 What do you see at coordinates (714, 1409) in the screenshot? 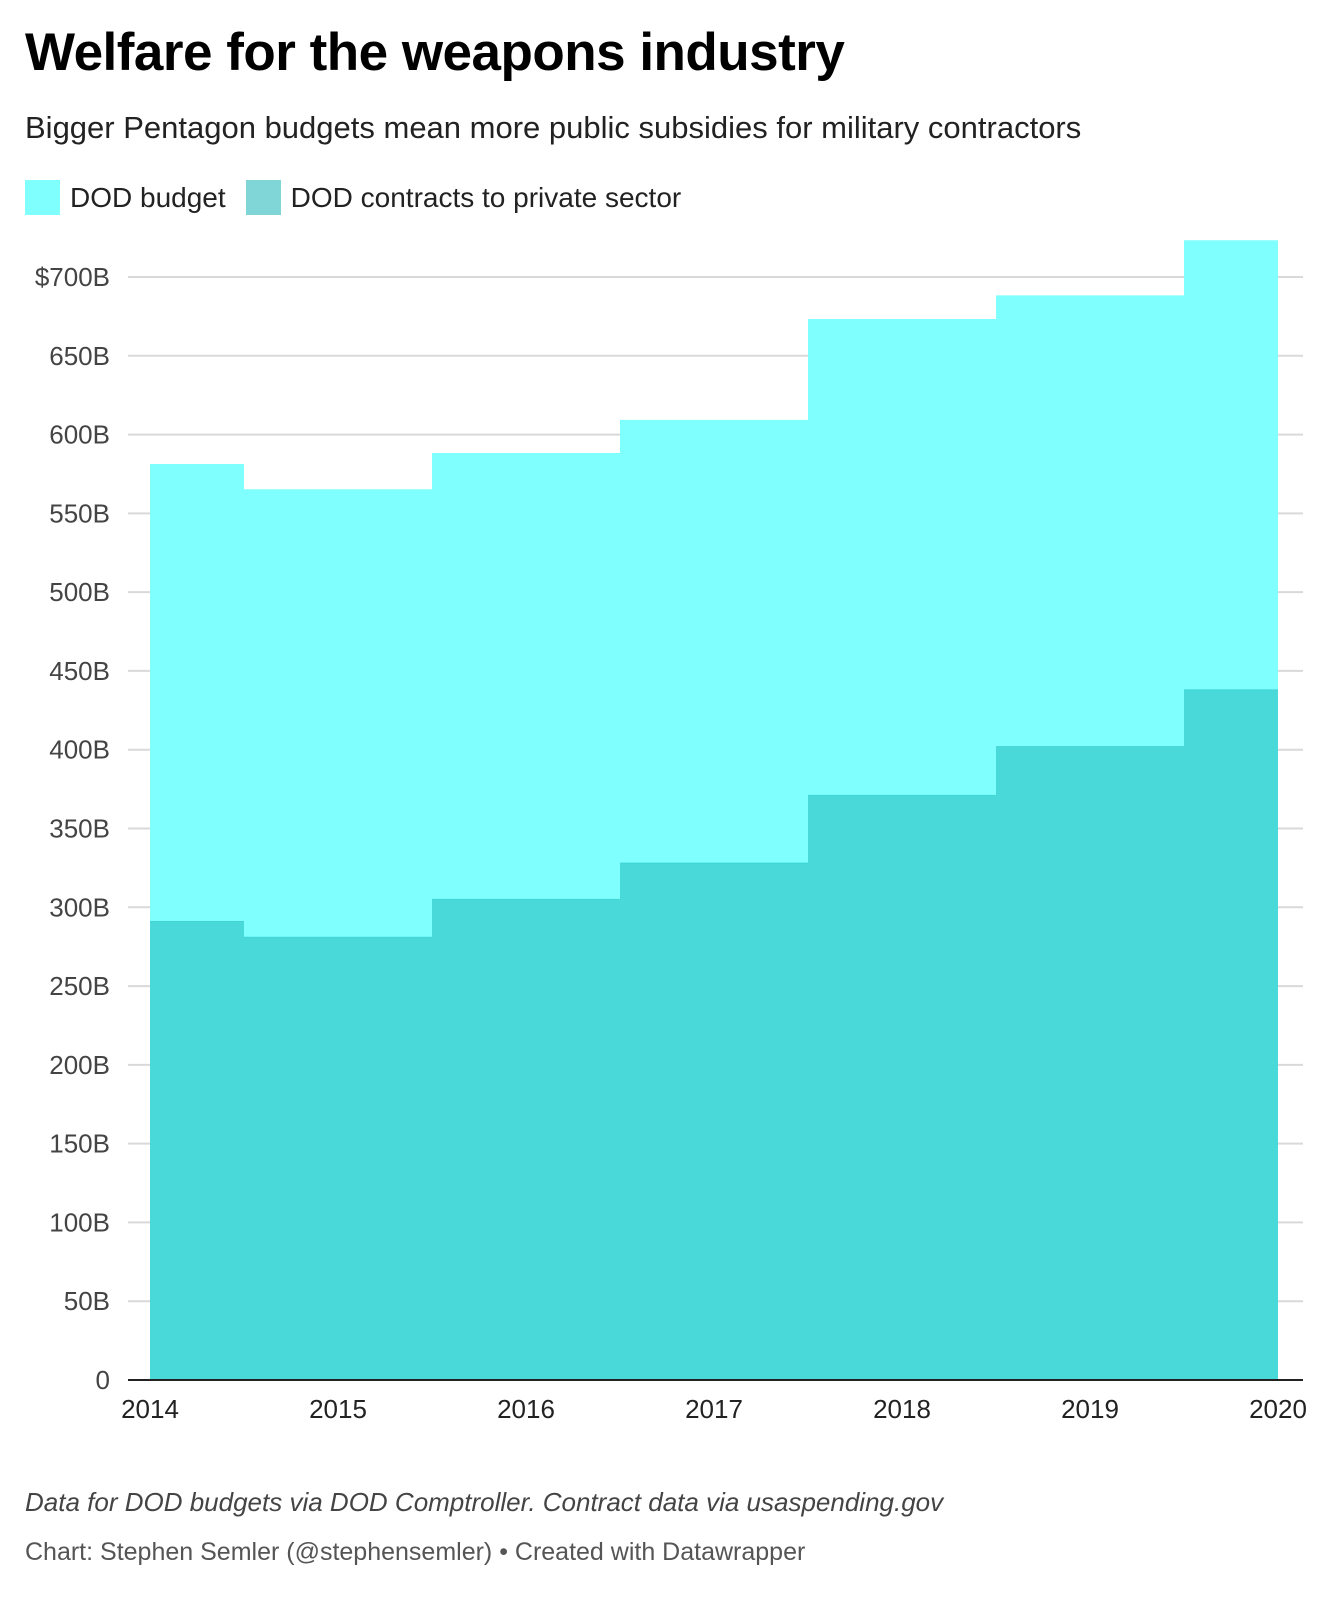
I see `x-tick-label: 2017` at bounding box center [714, 1409].